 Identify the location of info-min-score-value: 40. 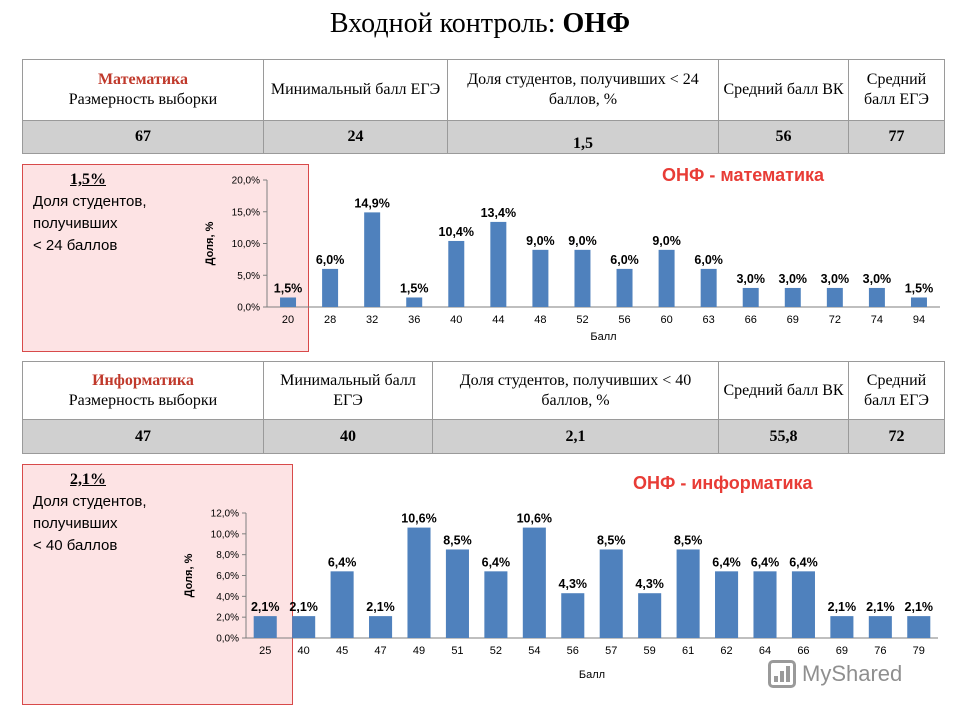
(348, 436).